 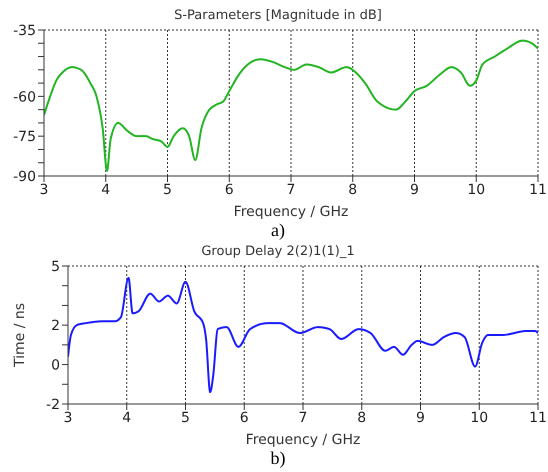 I want to click on y-tick-label: 0, so click(x=55, y=366).